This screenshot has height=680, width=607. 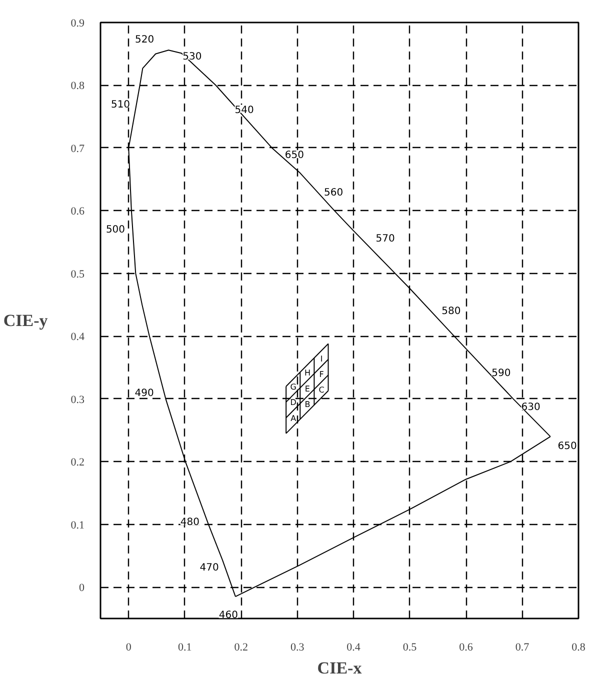 I want to click on annotation: F, so click(x=321, y=374).